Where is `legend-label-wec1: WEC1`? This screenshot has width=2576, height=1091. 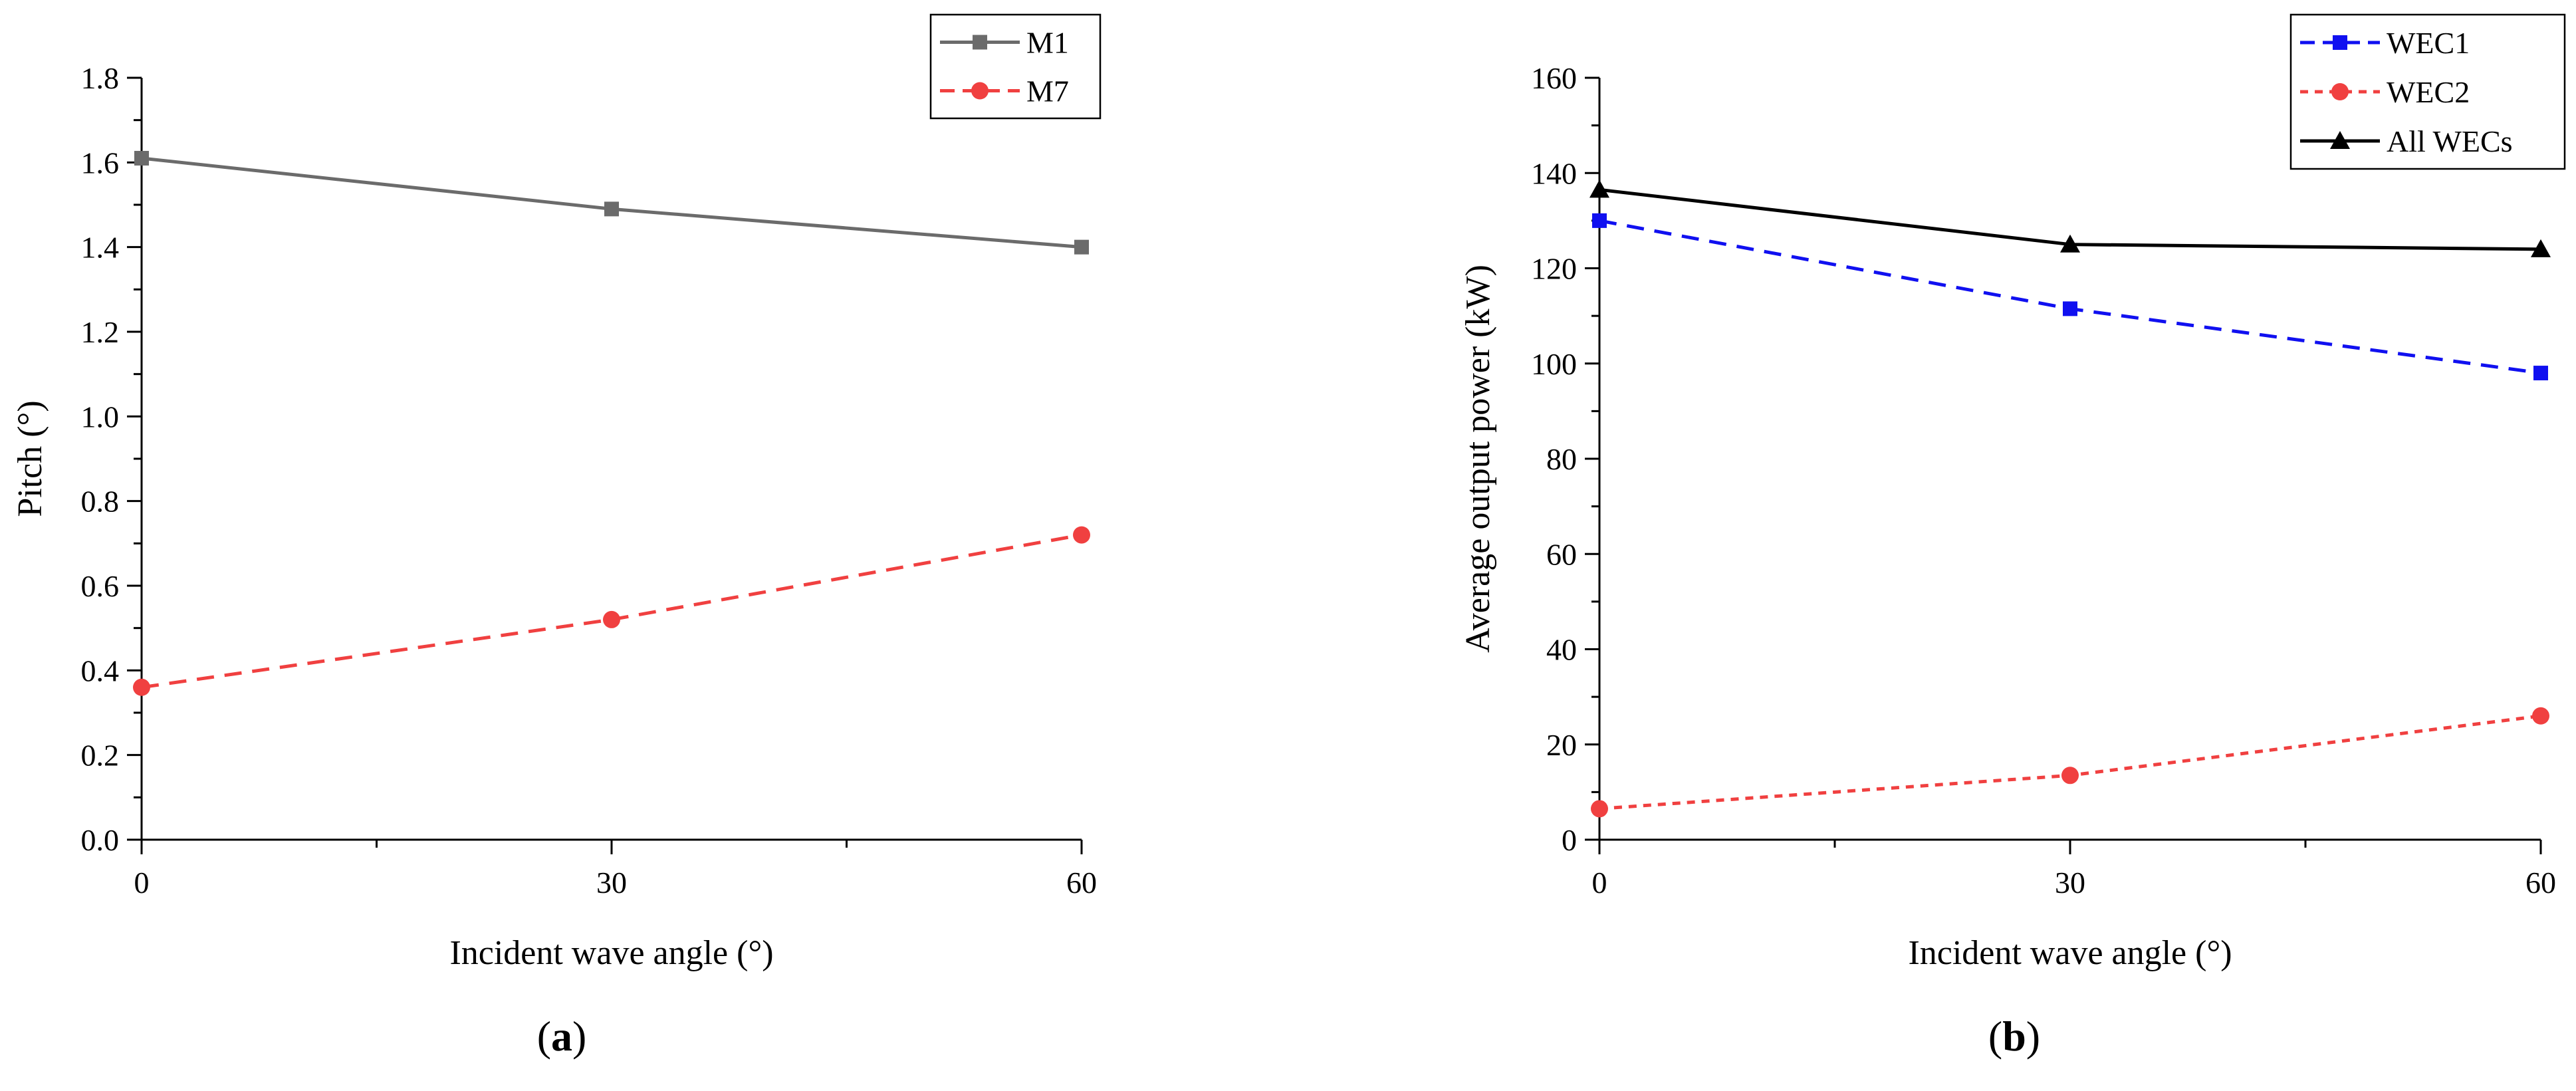
legend-label-wec1: WEC1 is located at coordinates (2428, 43).